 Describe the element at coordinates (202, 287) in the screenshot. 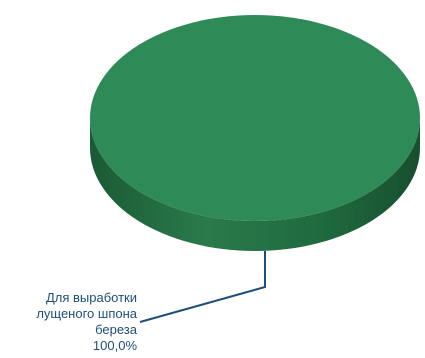

I see `leader-line` at that location.